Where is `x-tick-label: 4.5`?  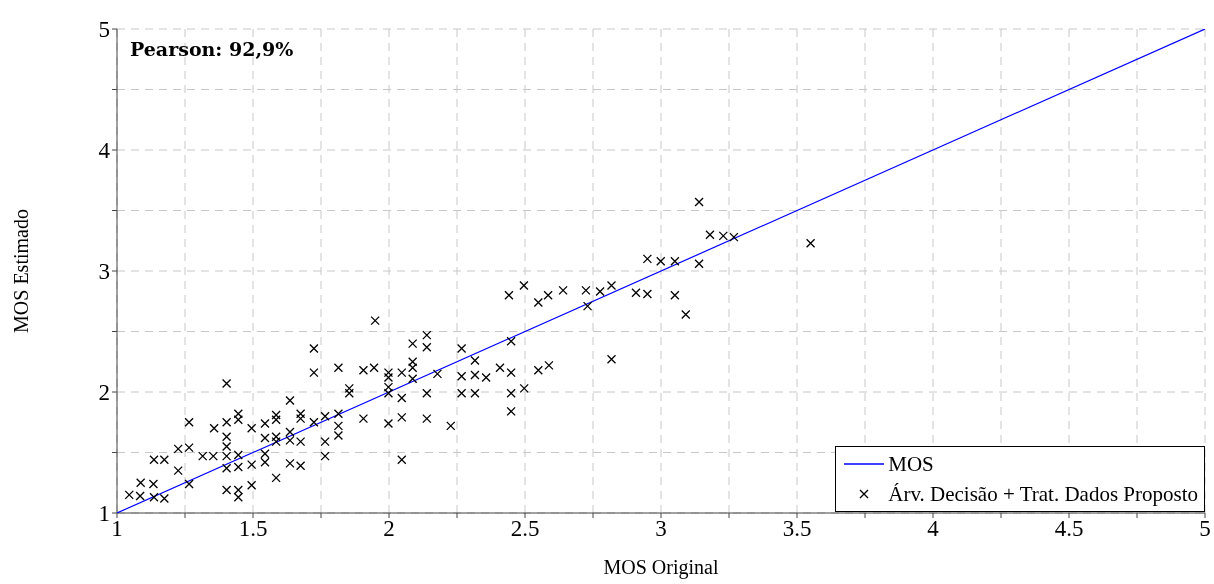
x-tick-label: 4.5 is located at coordinates (1069, 529).